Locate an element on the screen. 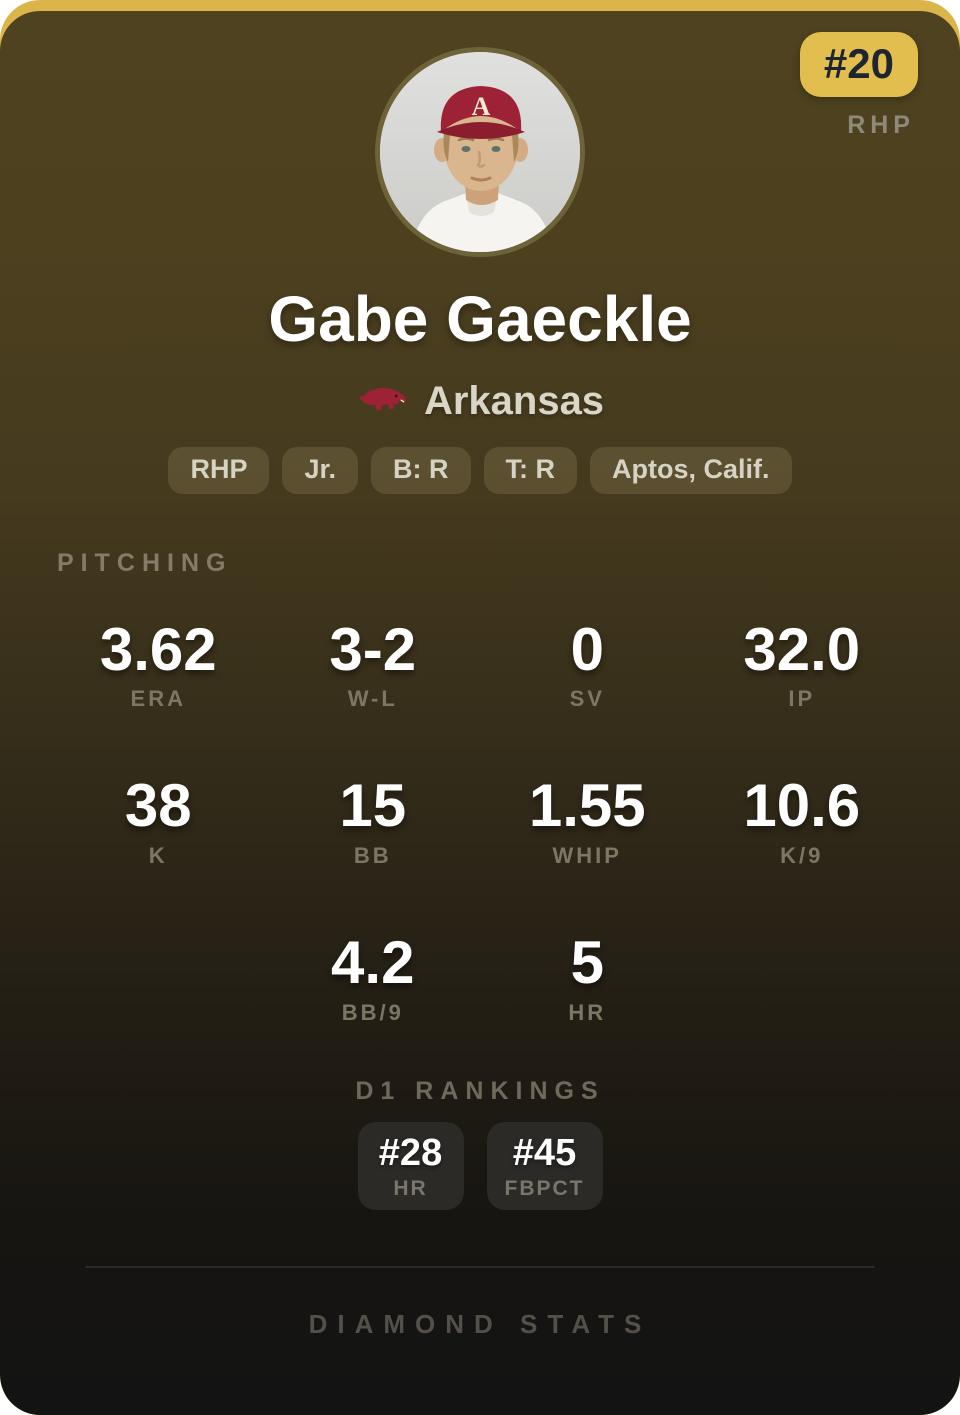  stat-label: IP is located at coordinates (802, 699).